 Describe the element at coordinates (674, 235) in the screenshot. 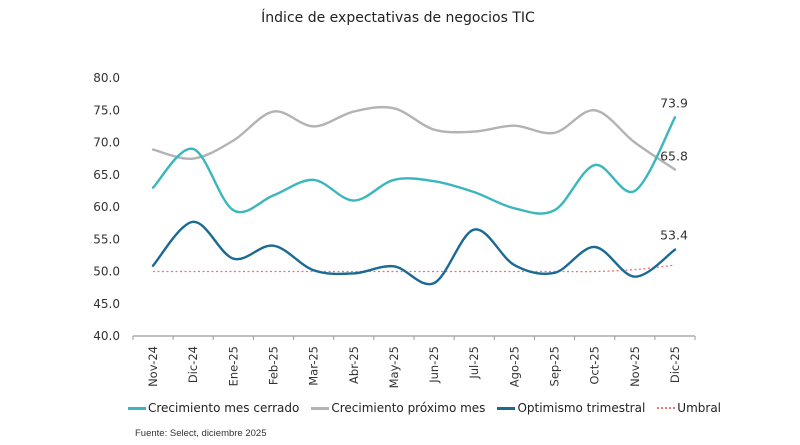

I see `data-label-optimismo-trimestral: 53.4` at that location.